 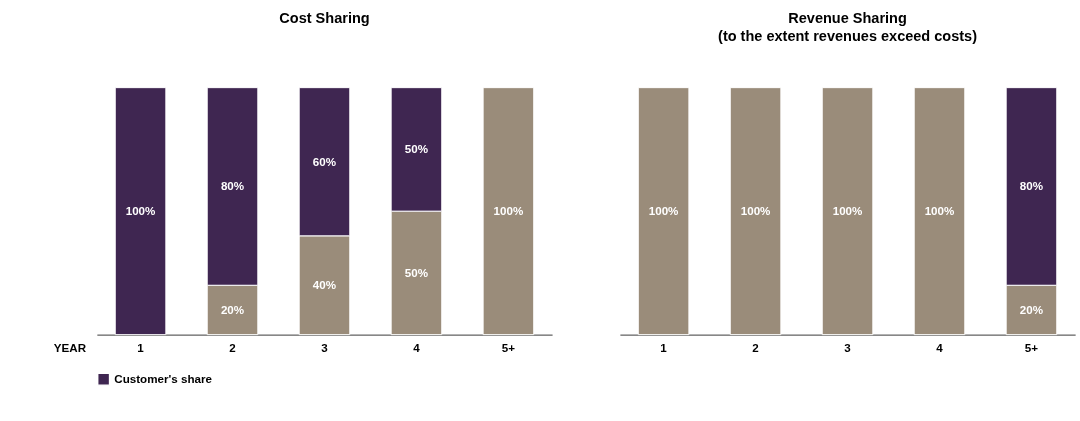 I want to click on chart-subtitle: (to the extent revenues exceed costs), so click(x=848, y=35).